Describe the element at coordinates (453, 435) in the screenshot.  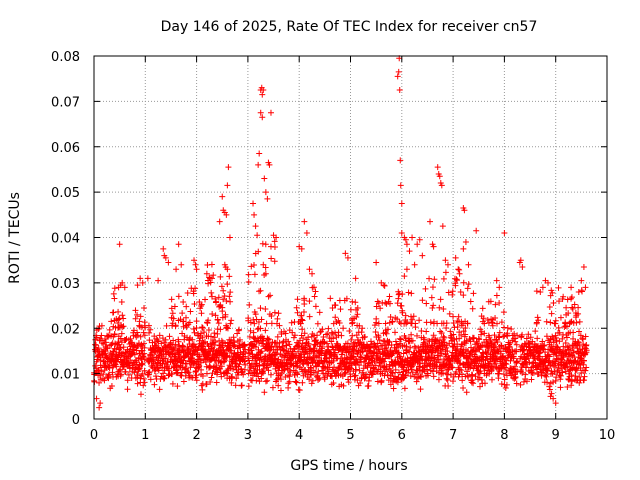
I see `x-tick-label: 7` at that location.